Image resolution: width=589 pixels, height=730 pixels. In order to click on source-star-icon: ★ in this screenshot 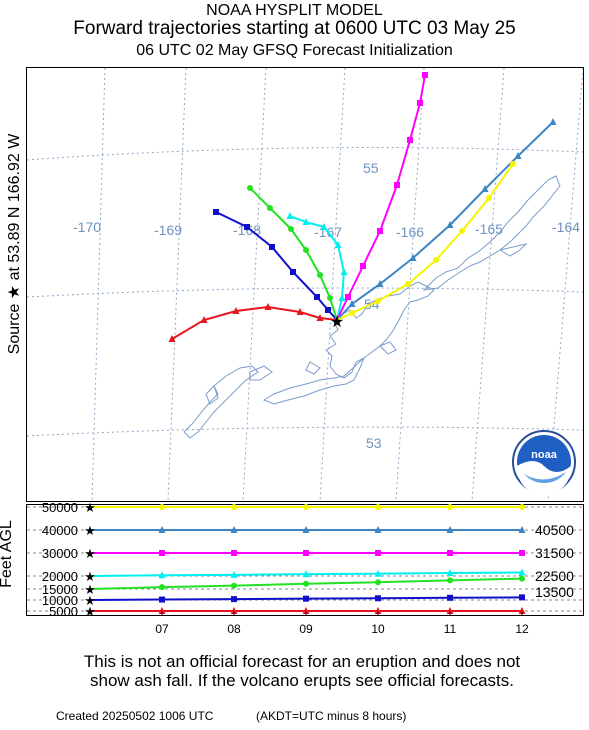, I will do `click(337, 322)`.